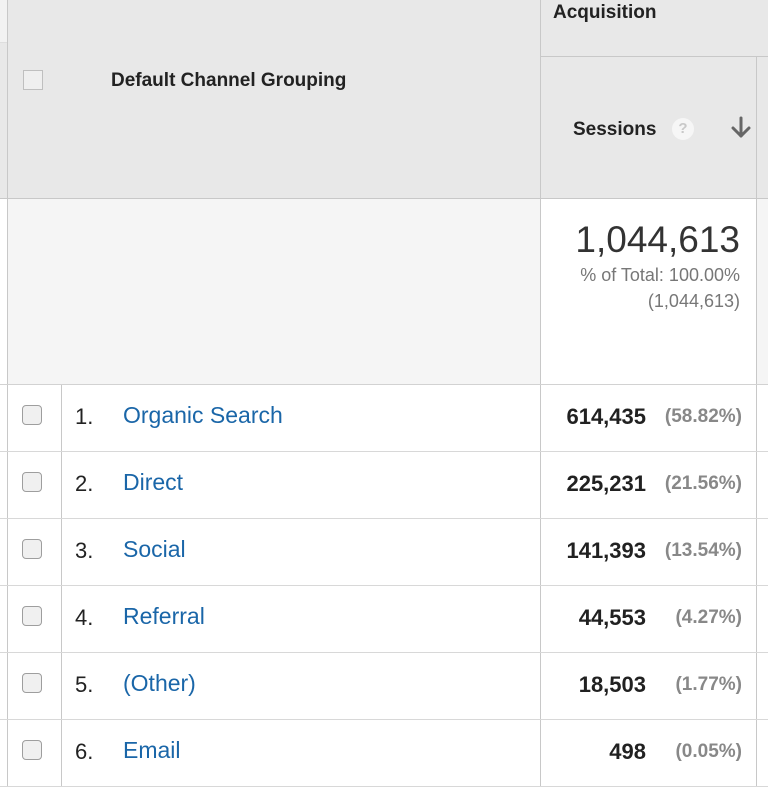 The width and height of the screenshot is (768, 788). I want to click on row-index: 6., so click(84, 751).